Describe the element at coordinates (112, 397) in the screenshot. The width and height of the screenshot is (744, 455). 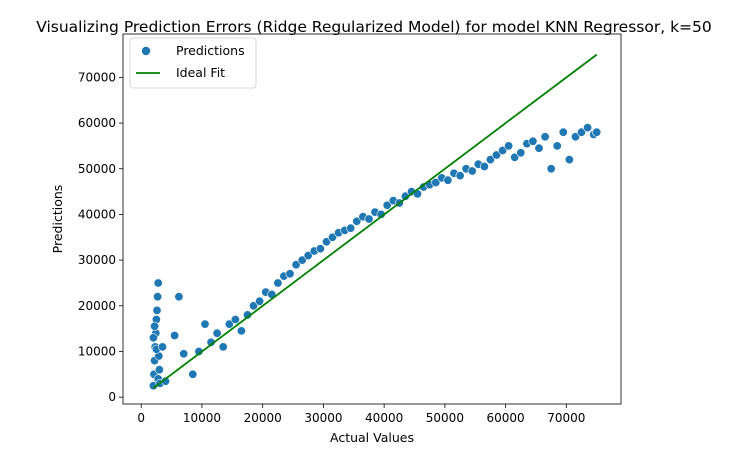
I see `y-tick-label: 0` at that location.